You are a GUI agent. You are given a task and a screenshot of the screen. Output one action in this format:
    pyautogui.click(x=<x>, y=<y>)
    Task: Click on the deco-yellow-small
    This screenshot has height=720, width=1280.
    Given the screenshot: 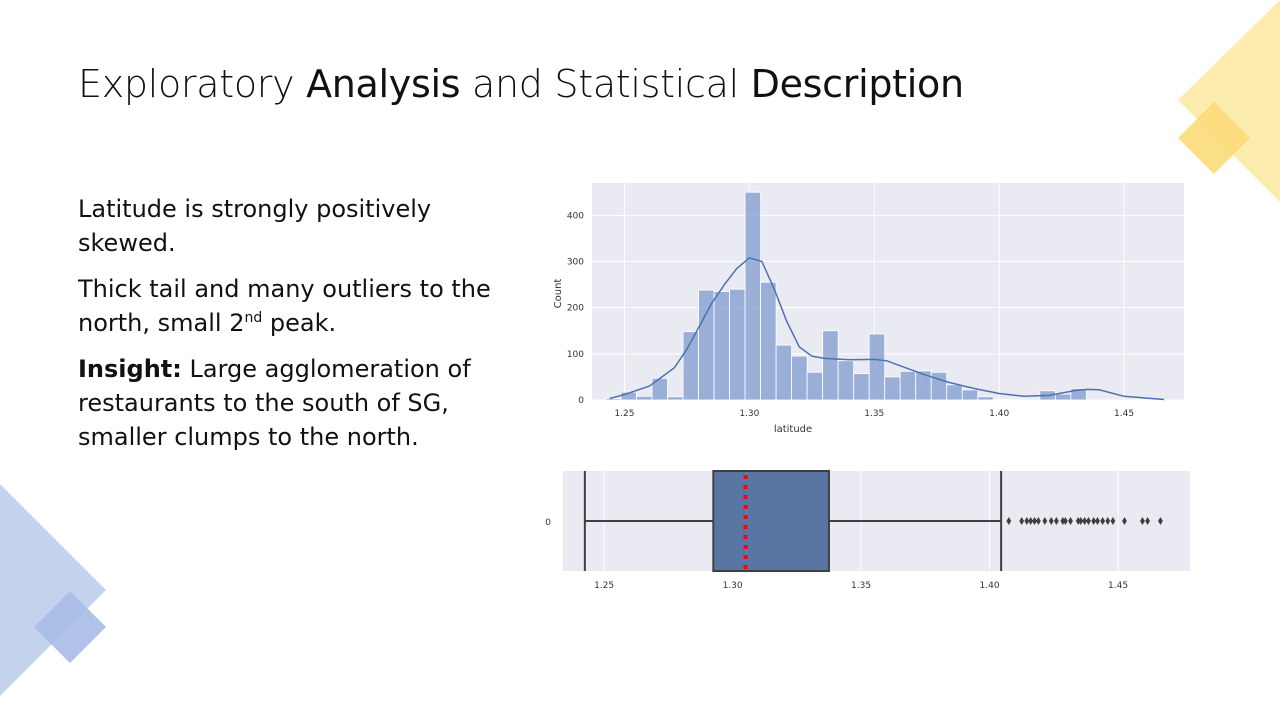 What is the action you would take?
    pyautogui.click(x=1214, y=138)
    